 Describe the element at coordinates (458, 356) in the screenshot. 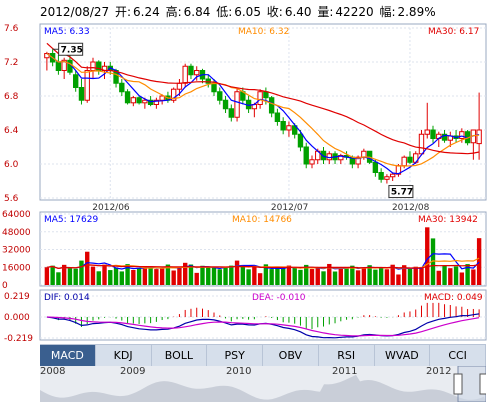

I see `tab-cci: CCI` at that location.